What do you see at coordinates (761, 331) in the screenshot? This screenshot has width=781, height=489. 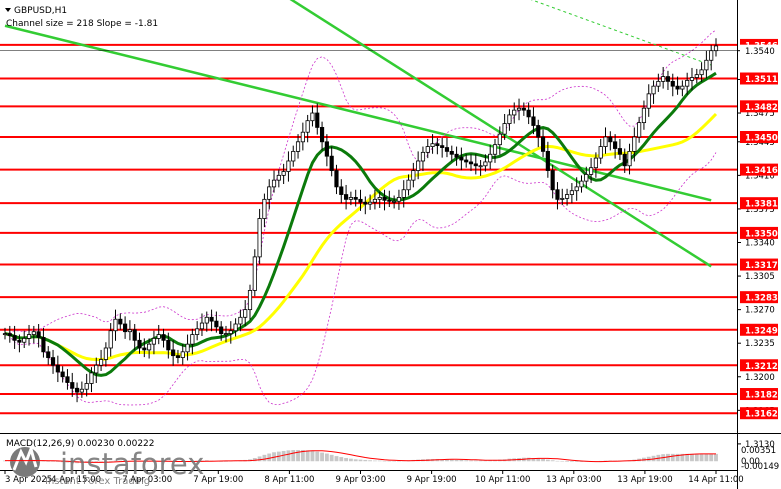 I see `price-level-label: 1.3249` at bounding box center [761, 331].